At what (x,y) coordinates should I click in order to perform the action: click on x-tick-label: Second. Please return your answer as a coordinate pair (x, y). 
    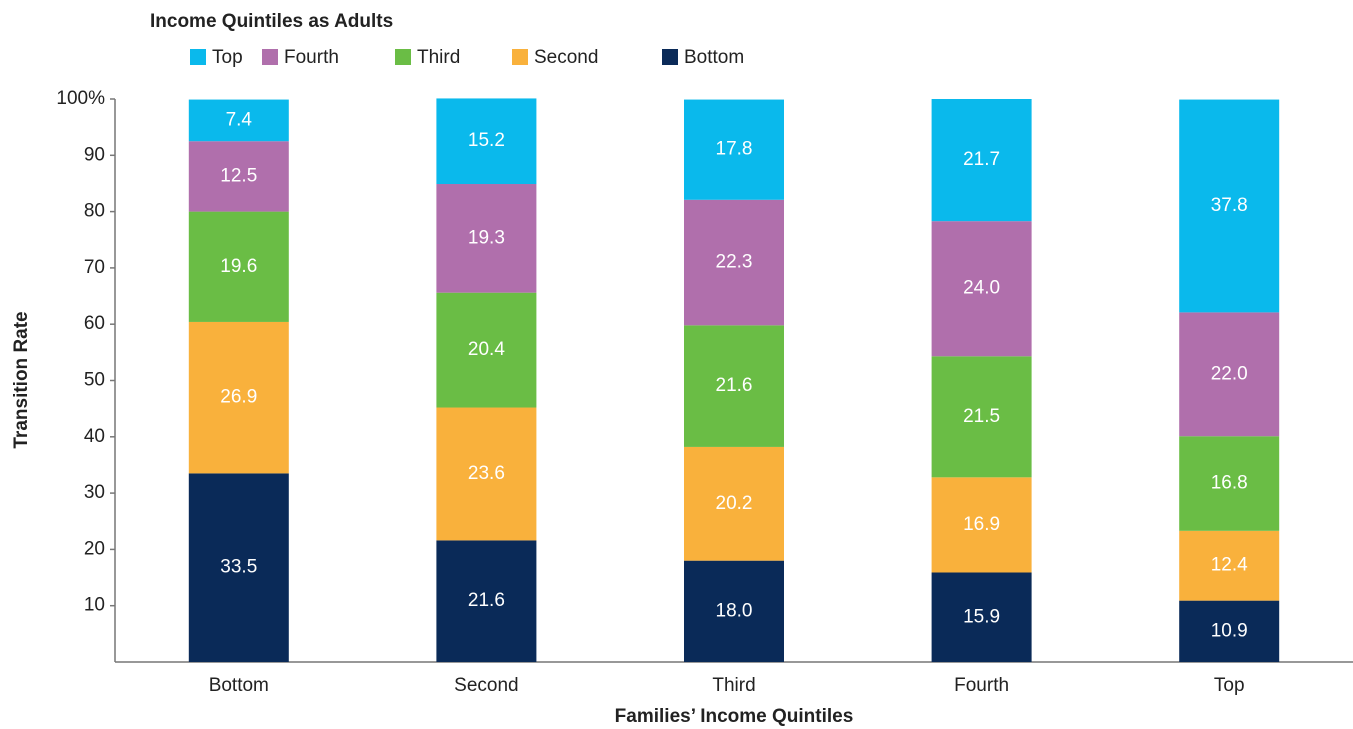
    Looking at the image, I should click on (486, 685).